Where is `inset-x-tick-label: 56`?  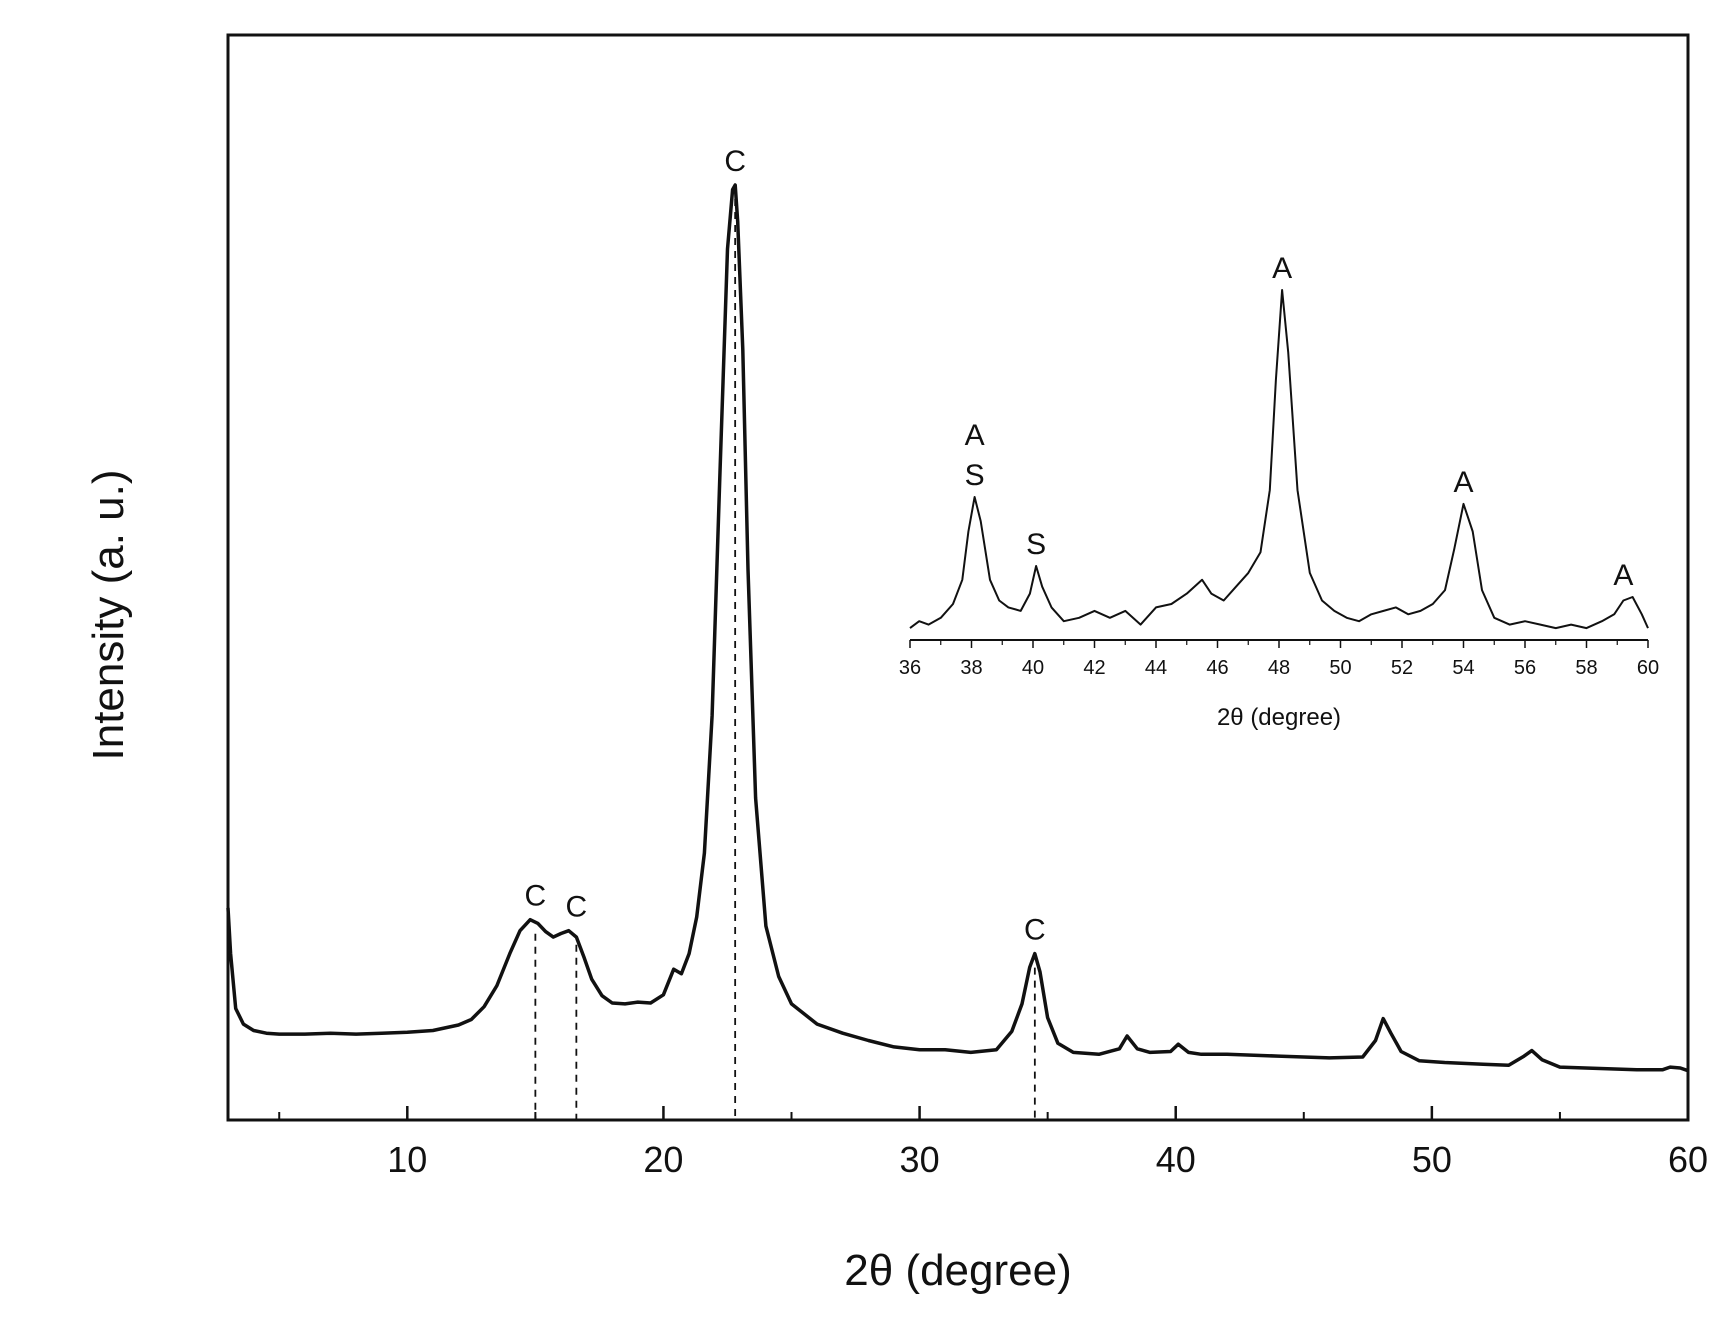
inset-x-tick-label: 56 is located at coordinates (1525, 668).